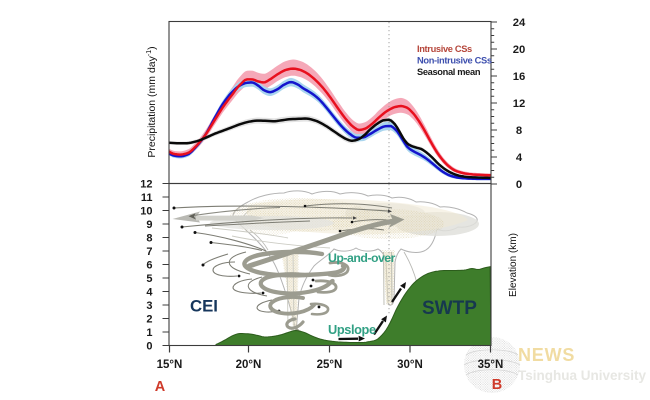 The height and width of the screenshot is (400, 650). I want to click on svg-text: 25°N, so click(330, 365).